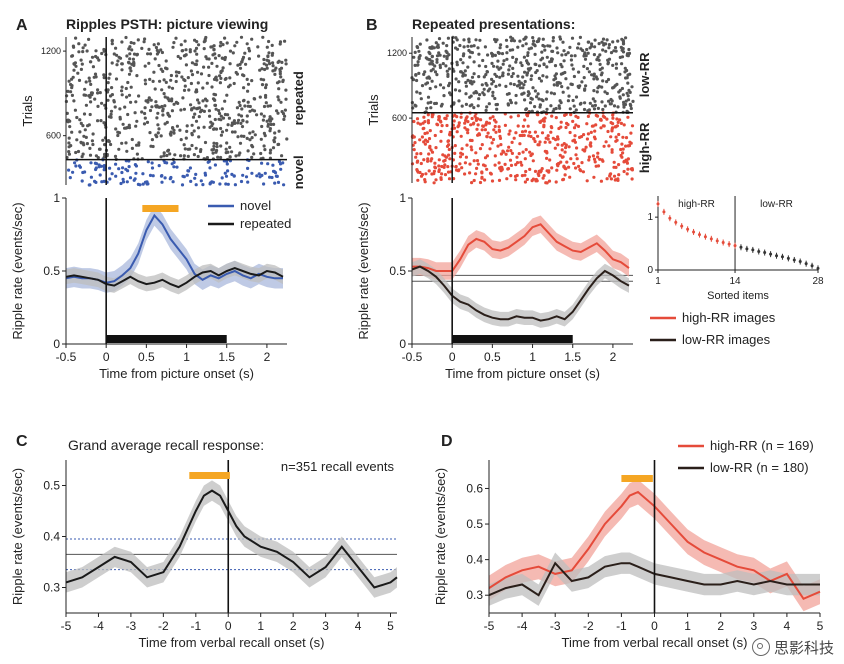  I want to click on panel-c-annotation: n=351 recall events, so click(338, 466).